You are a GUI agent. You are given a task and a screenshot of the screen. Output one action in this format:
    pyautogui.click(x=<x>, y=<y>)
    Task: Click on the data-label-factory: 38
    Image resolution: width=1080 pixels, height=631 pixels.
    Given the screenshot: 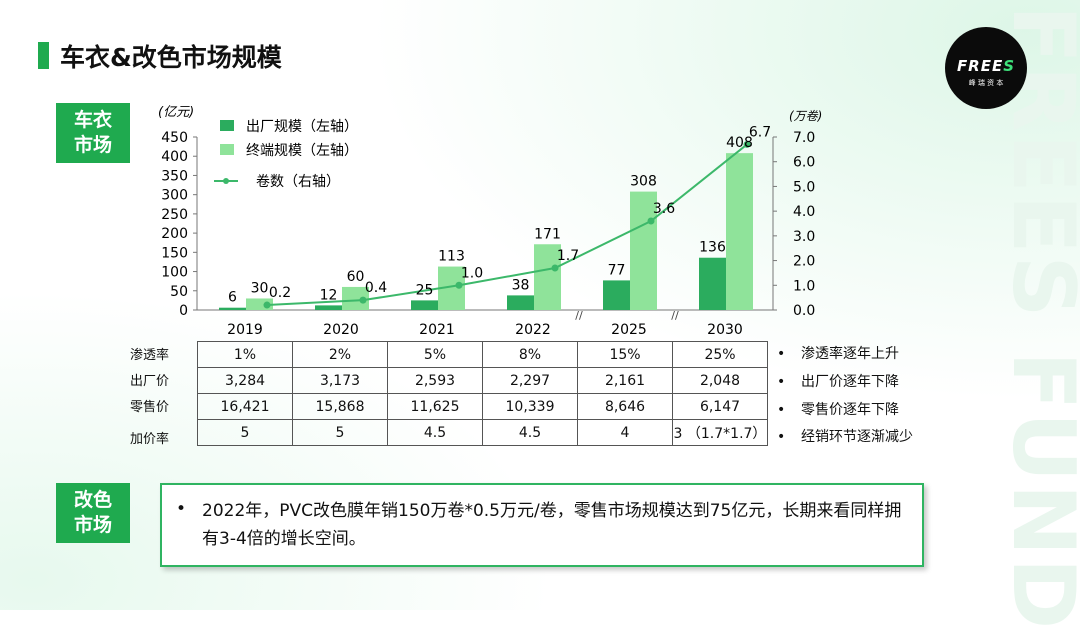 What is the action you would take?
    pyautogui.click(x=521, y=285)
    